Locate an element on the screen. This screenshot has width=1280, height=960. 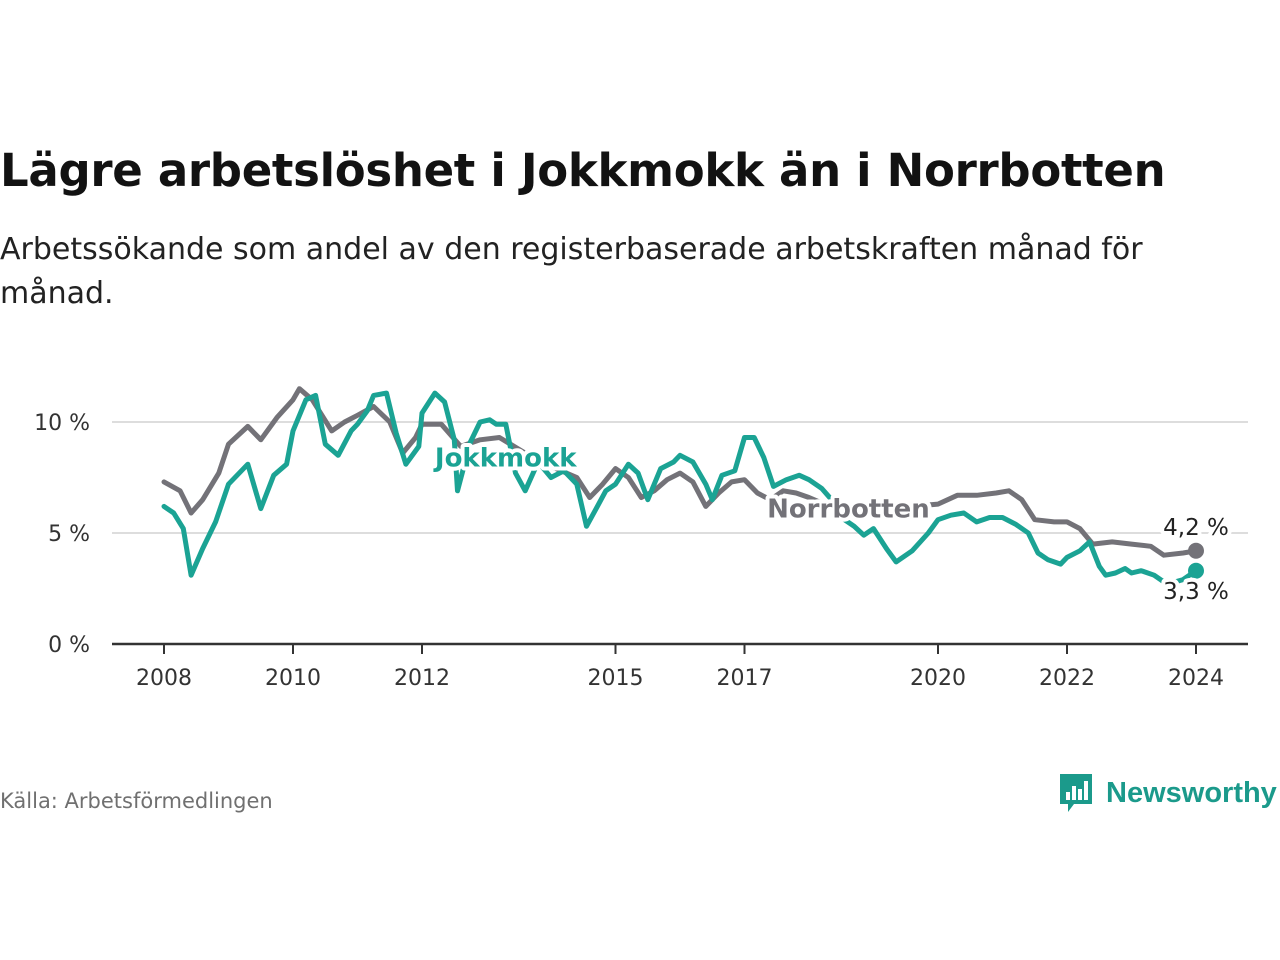
brand-logo: Newsworthy is located at coordinates (1167, 793).